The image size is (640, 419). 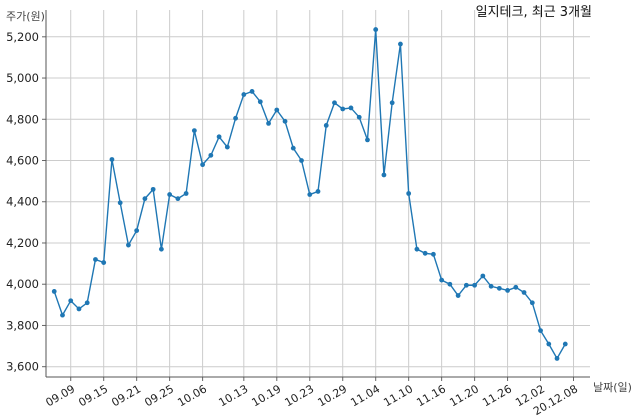 I want to click on x-tick-label: 09.25, so click(x=159, y=395).